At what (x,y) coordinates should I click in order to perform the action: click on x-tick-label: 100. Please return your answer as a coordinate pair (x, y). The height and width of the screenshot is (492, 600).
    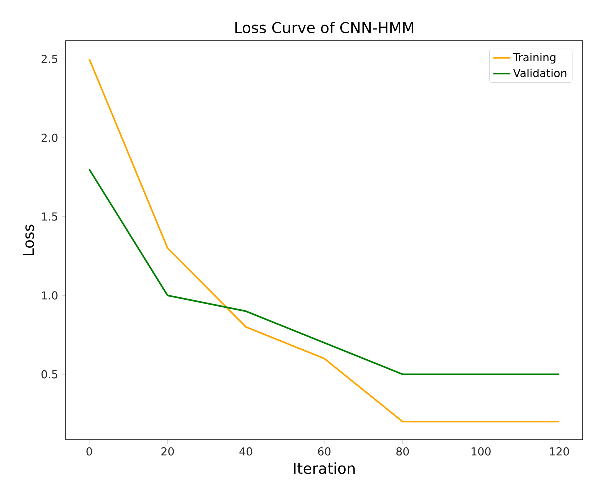
    Looking at the image, I should click on (481, 452).